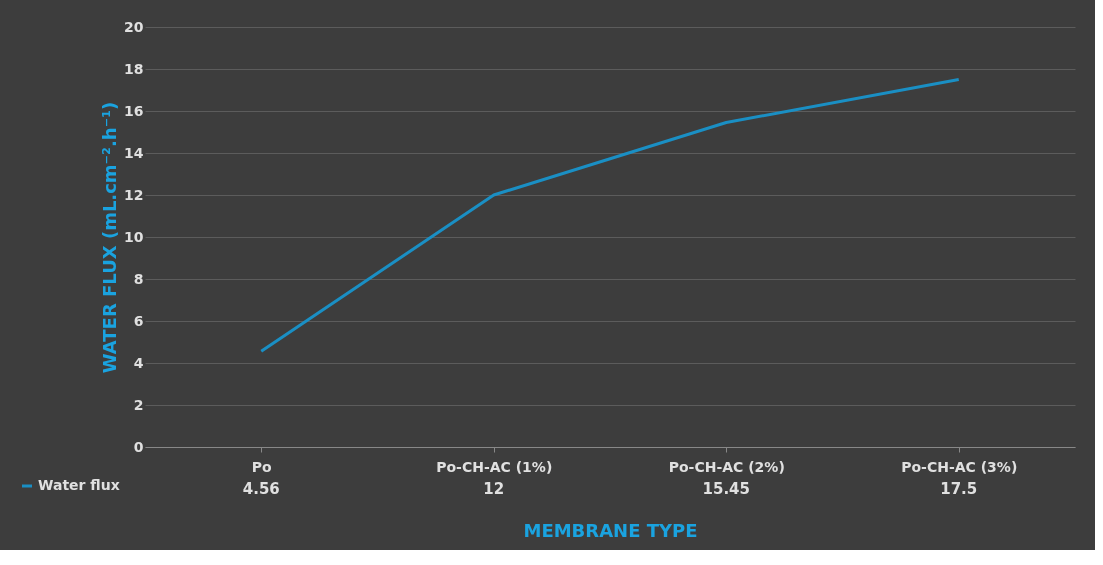 Image resolution: width=1103 pixels, height=565 pixels. I want to click on y-tick-label: 16, so click(134, 110).